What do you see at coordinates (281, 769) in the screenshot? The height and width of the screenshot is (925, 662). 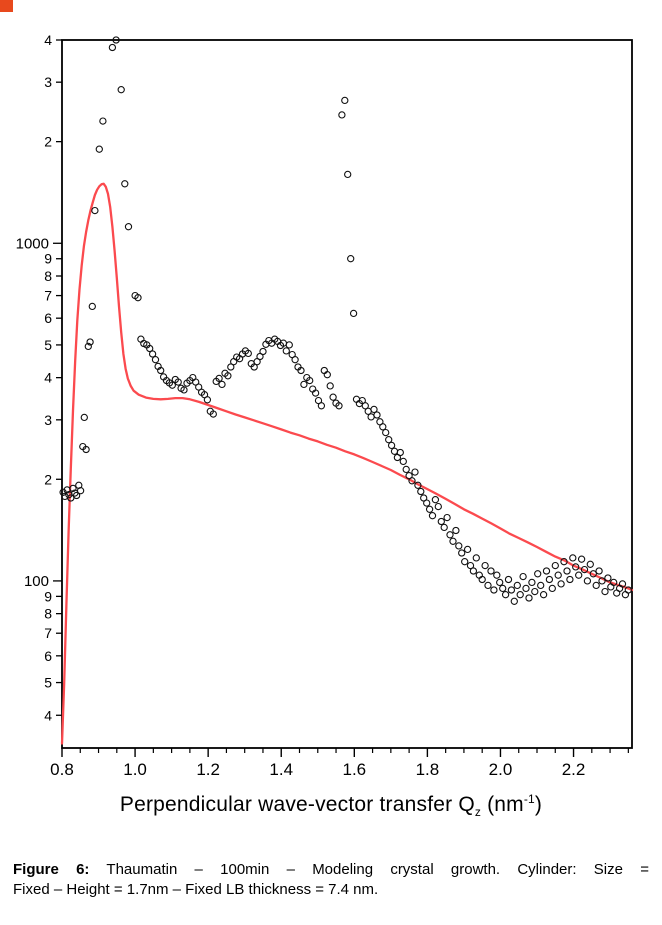 I see `x-tick-label: 1.4` at bounding box center [281, 769].